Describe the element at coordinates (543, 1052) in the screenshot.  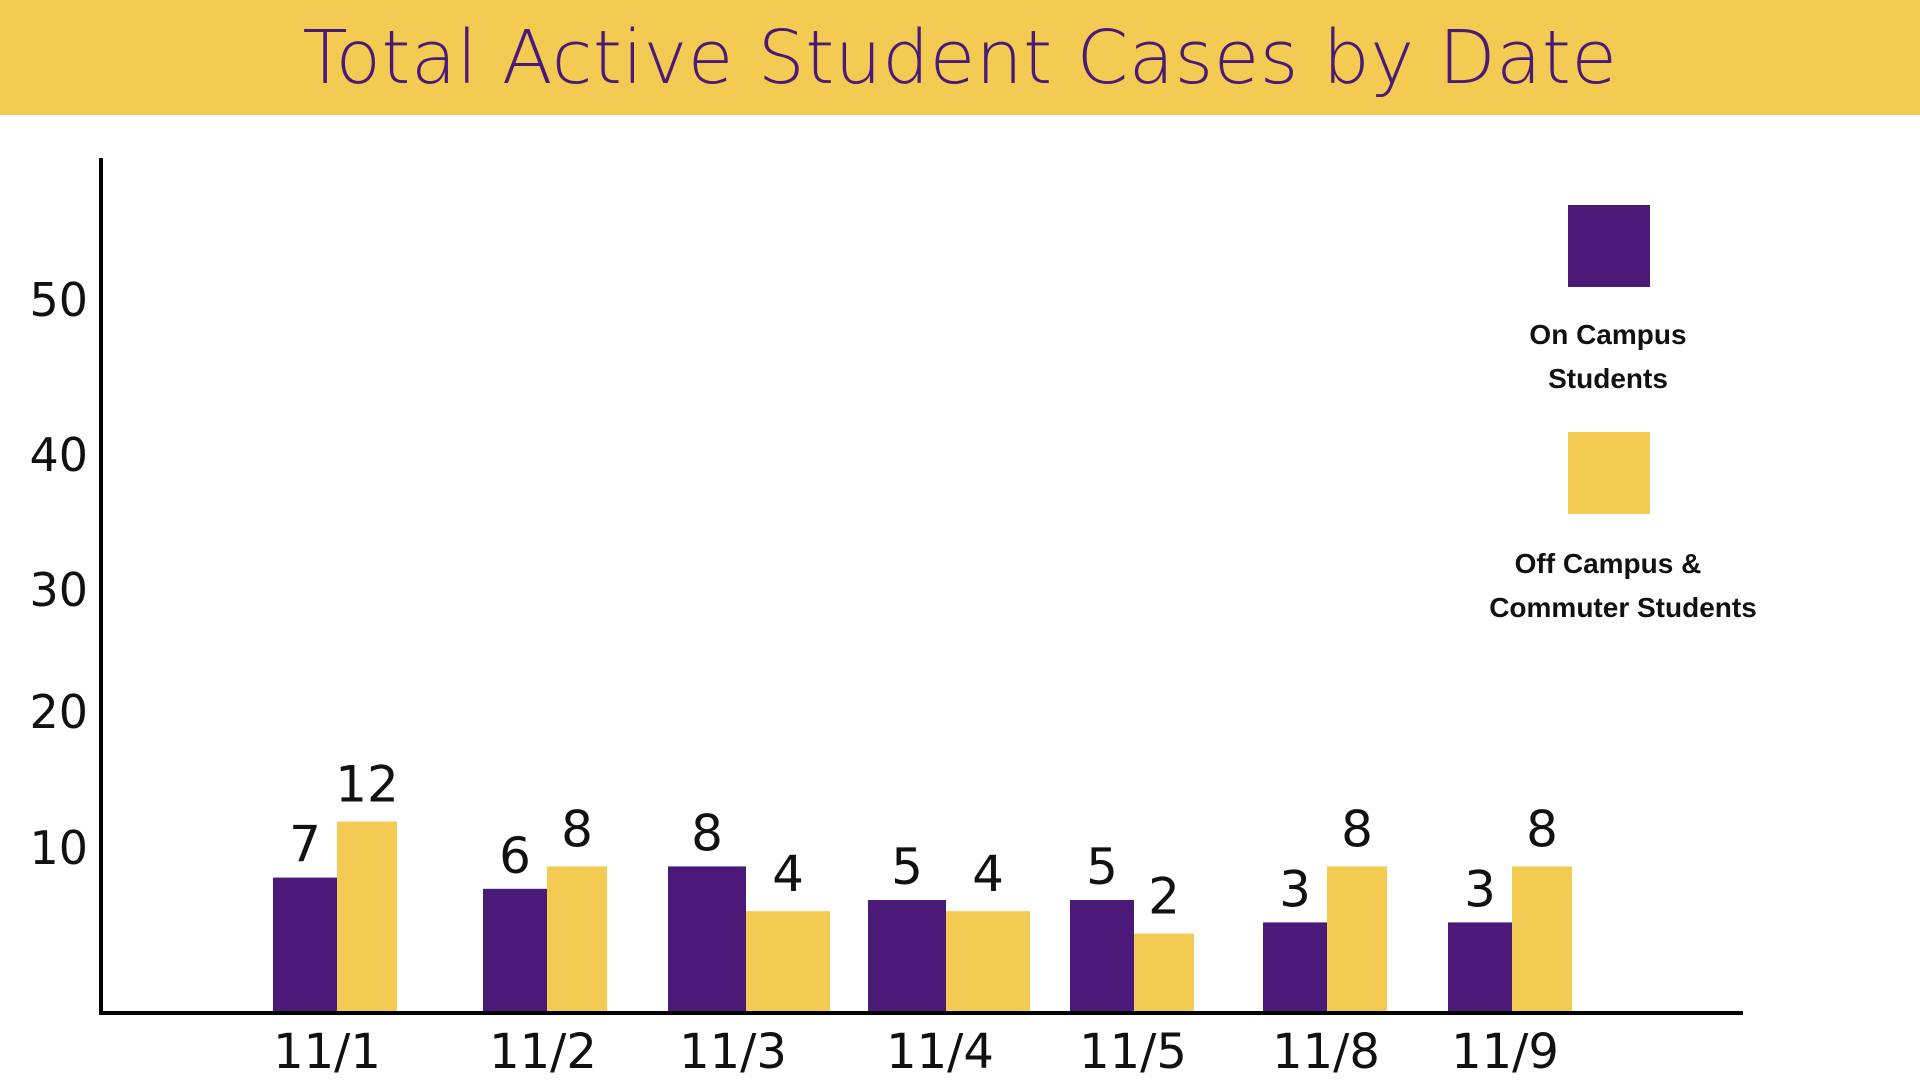
I see `x-tick-label-11-2: 11/2` at that location.